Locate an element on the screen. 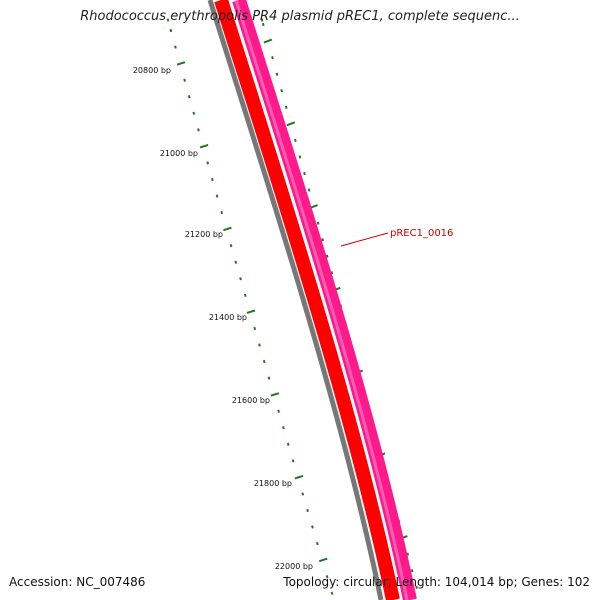  gene-label-leader-line is located at coordinates (364, 239).